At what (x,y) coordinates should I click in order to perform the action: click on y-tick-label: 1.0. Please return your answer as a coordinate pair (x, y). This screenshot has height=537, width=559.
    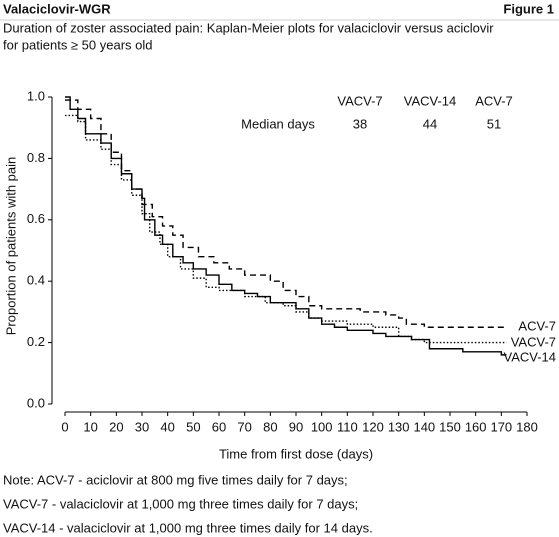
    Looking at the image, I should click on (36, 95).